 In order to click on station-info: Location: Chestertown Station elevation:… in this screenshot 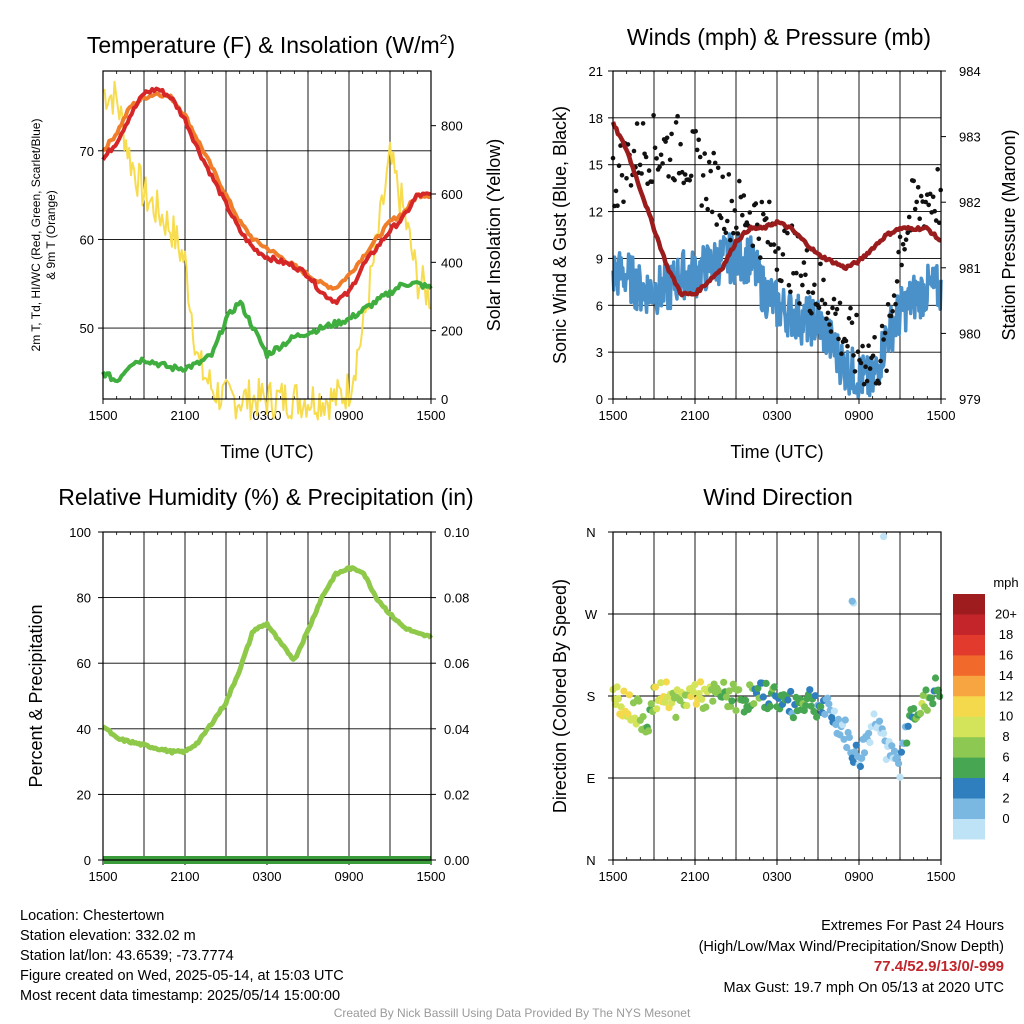, I will do `click(182, 956)`.